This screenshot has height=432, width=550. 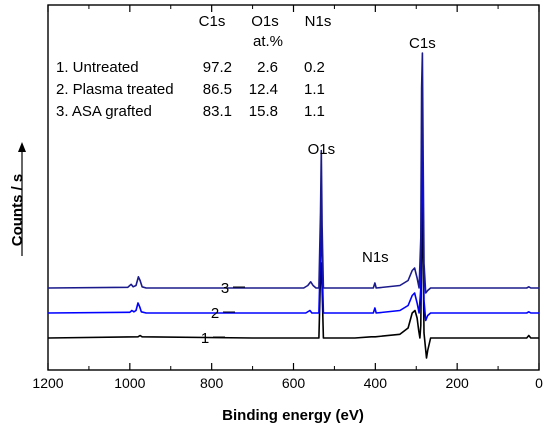 I want to click on table-cell: 86.5, so click(x=217, y=89).